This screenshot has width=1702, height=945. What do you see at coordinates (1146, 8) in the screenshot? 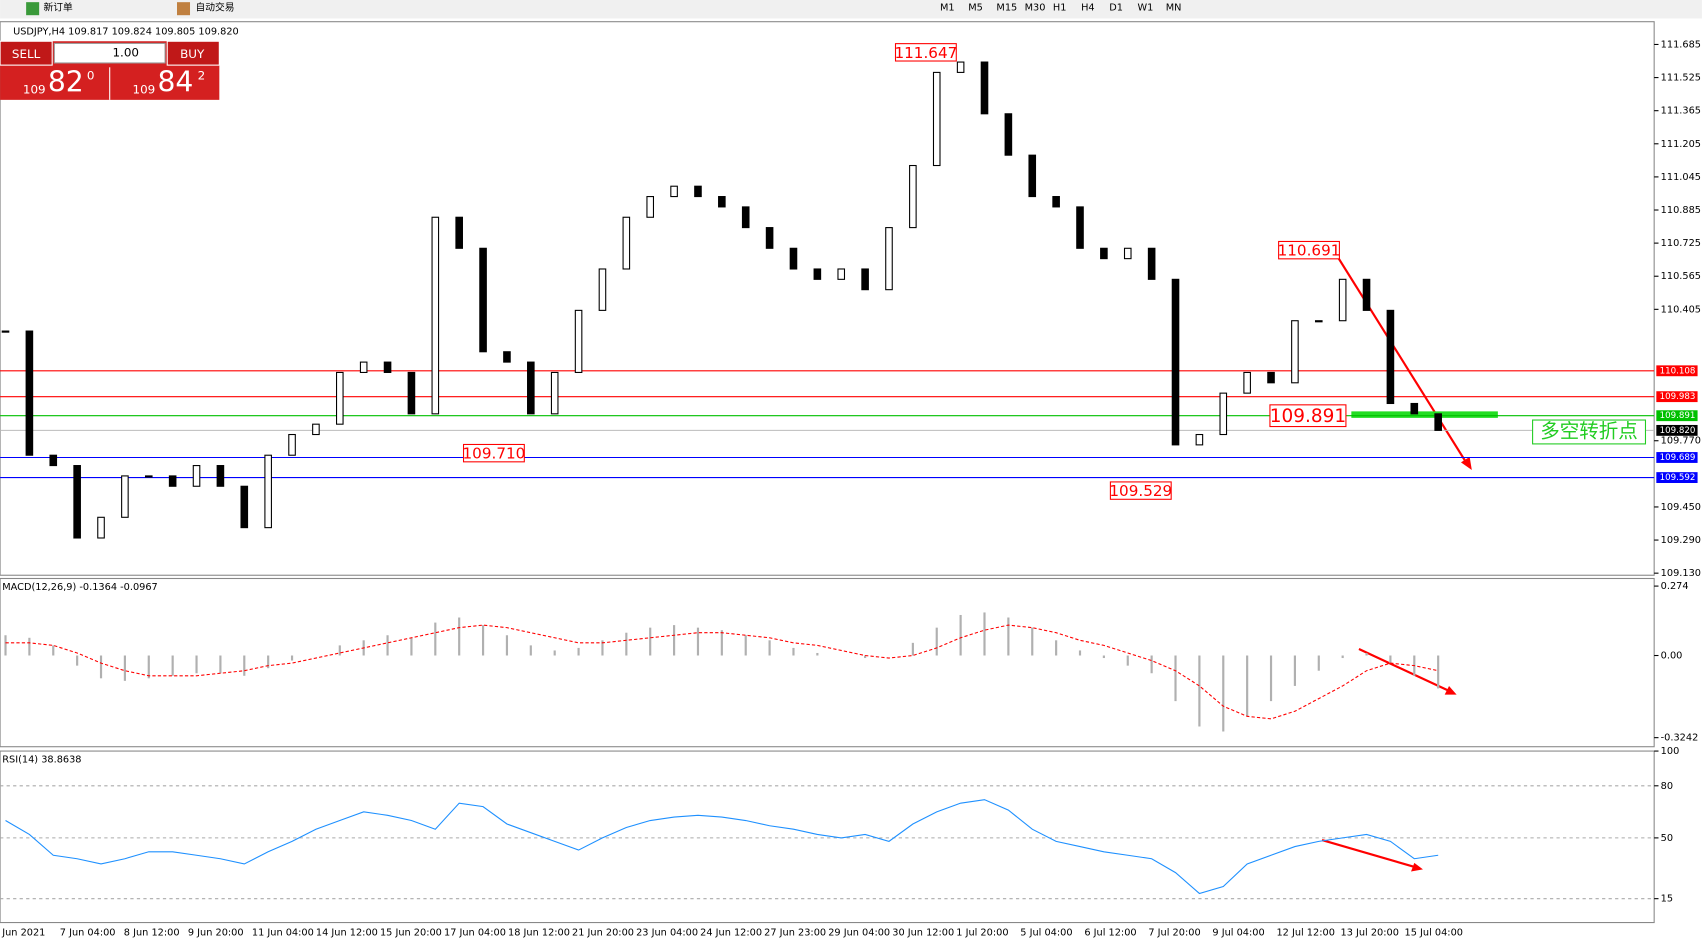
I see `timeframe: W1` at bounding box center [1146, 8].